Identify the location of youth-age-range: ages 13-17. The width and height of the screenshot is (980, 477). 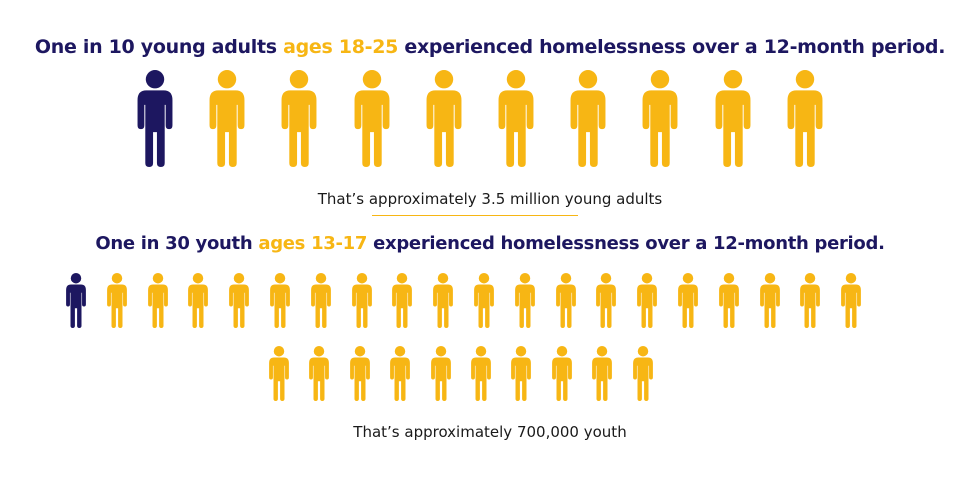
(313, 243).